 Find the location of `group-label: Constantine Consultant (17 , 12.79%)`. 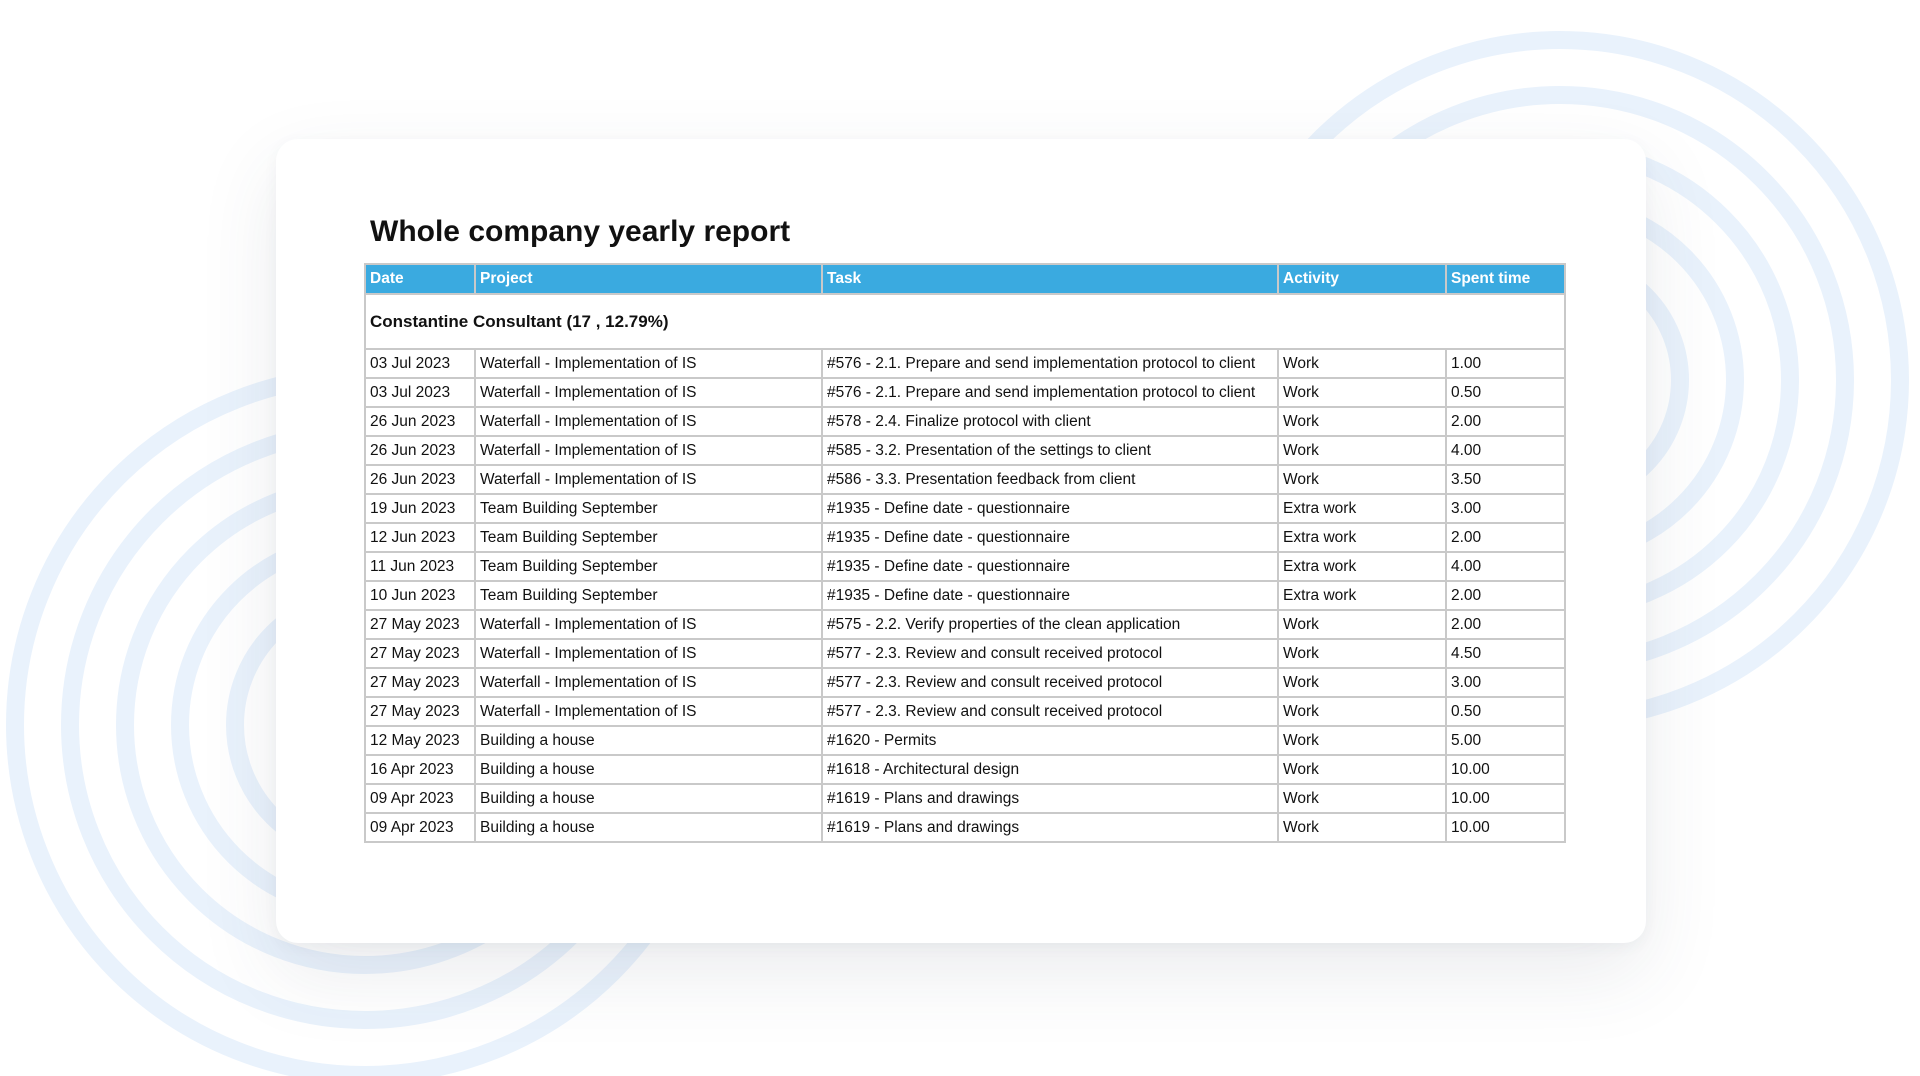

group-label: Constantine Consultant (17 , 12.79%) is located at coordinates (965, 321).